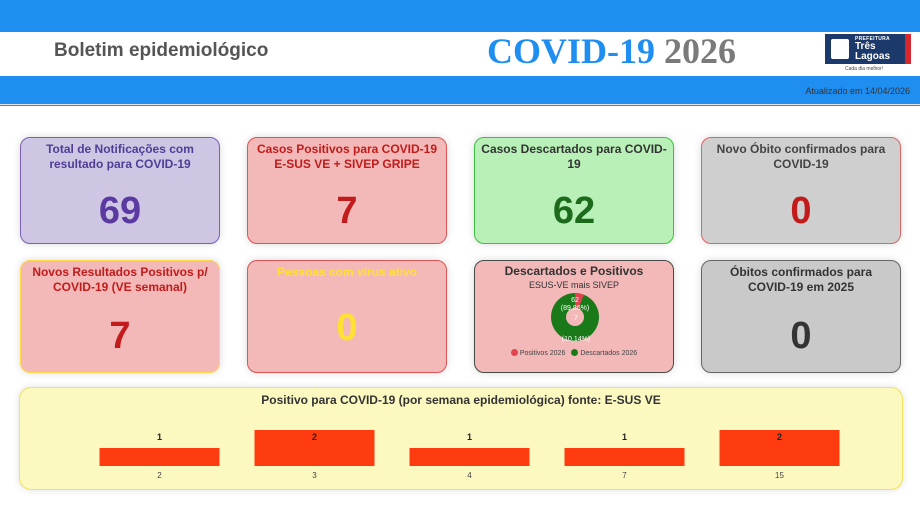  What do you see at coordinates (161, 50) in the screenshot?
I see `page-title: Boletim epidemiológico` at bounding box center [161, 50].